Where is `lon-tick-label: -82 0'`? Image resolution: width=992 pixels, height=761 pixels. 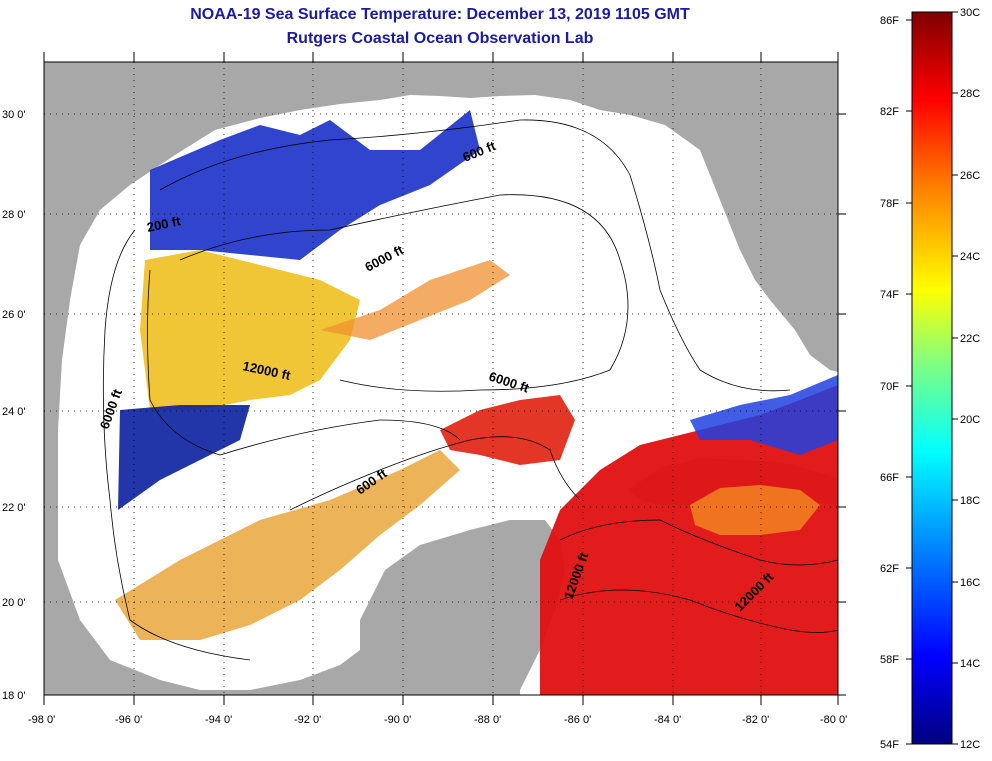
lon-tick-label: -82 0' is located at coordinates (755, 720).